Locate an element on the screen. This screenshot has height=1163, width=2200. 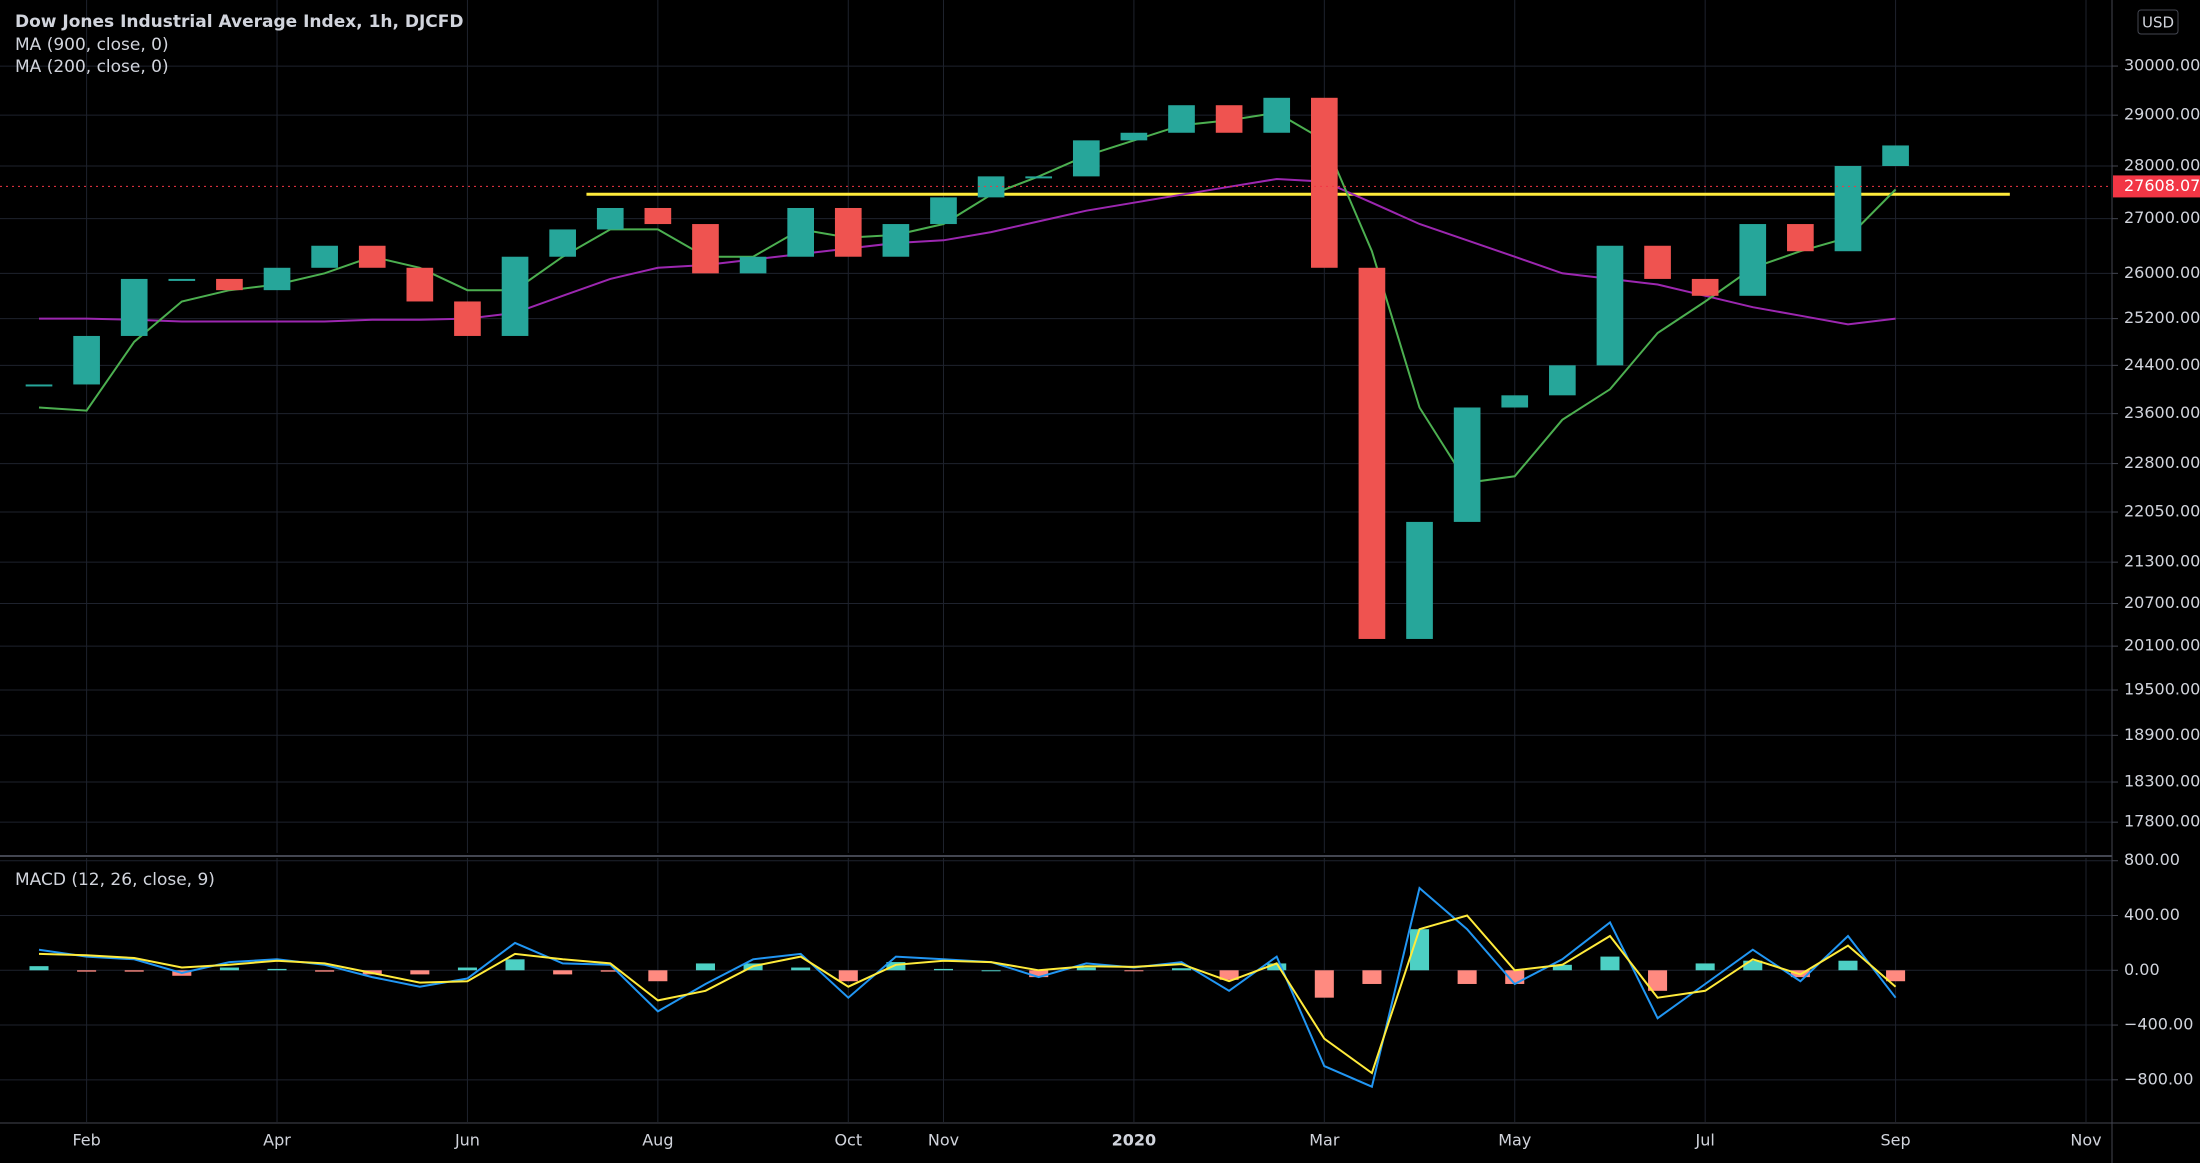
x-tick-label: Jul is located at coordinates (1705, 1140).